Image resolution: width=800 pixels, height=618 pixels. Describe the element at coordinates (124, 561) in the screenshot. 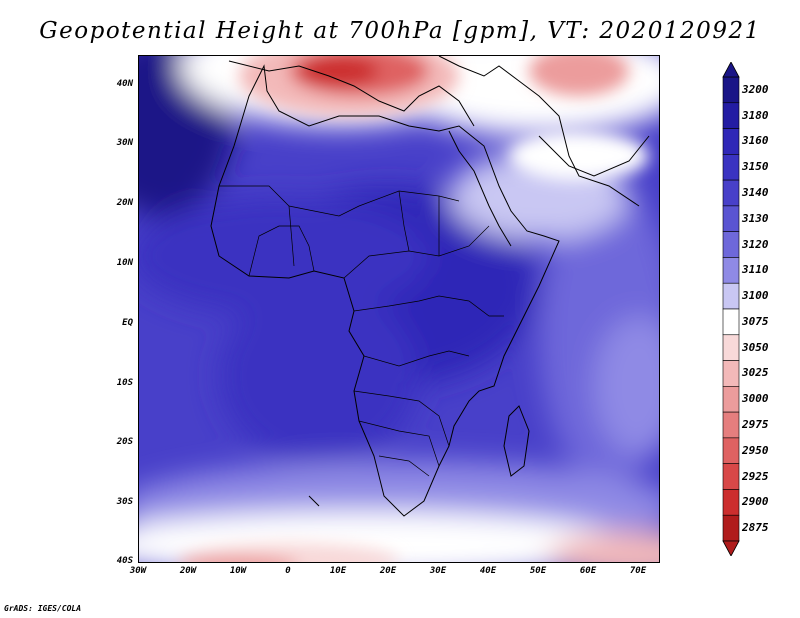

I see `lat-tick-40s: 40S` at that location.